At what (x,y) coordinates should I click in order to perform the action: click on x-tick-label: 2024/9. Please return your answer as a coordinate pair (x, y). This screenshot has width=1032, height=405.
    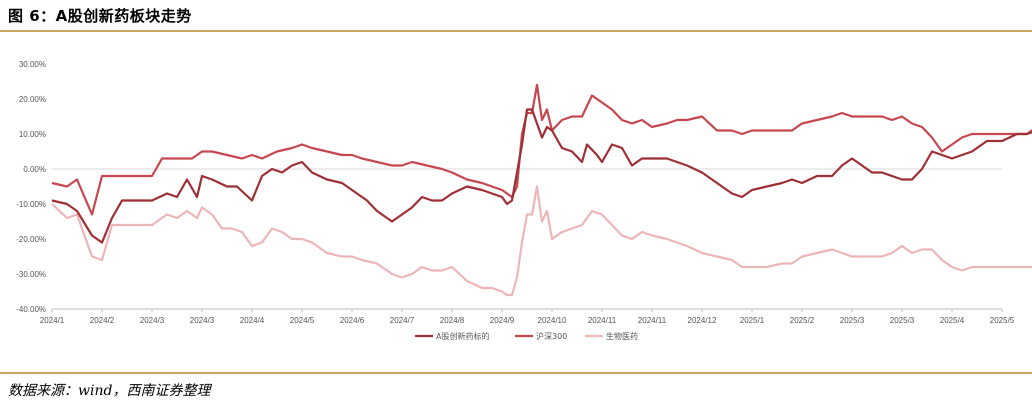
    Looking at the image, I should click on (502, 320).